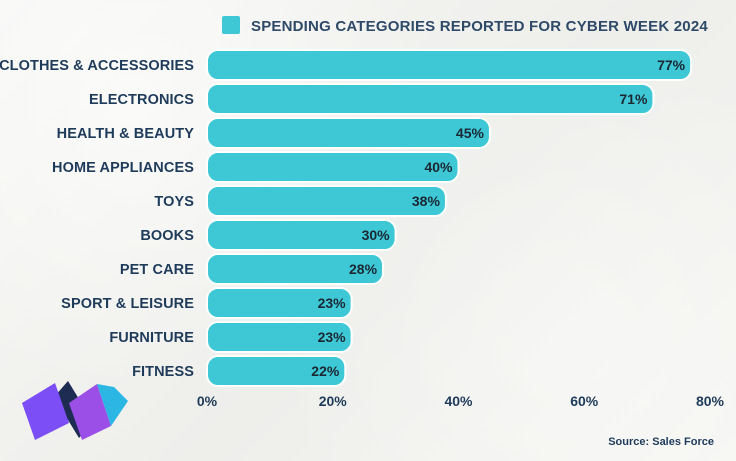 This screenshot has width=736, height=461. I want to click on category-label: HOME APPLIANCES, so click(123, 168).